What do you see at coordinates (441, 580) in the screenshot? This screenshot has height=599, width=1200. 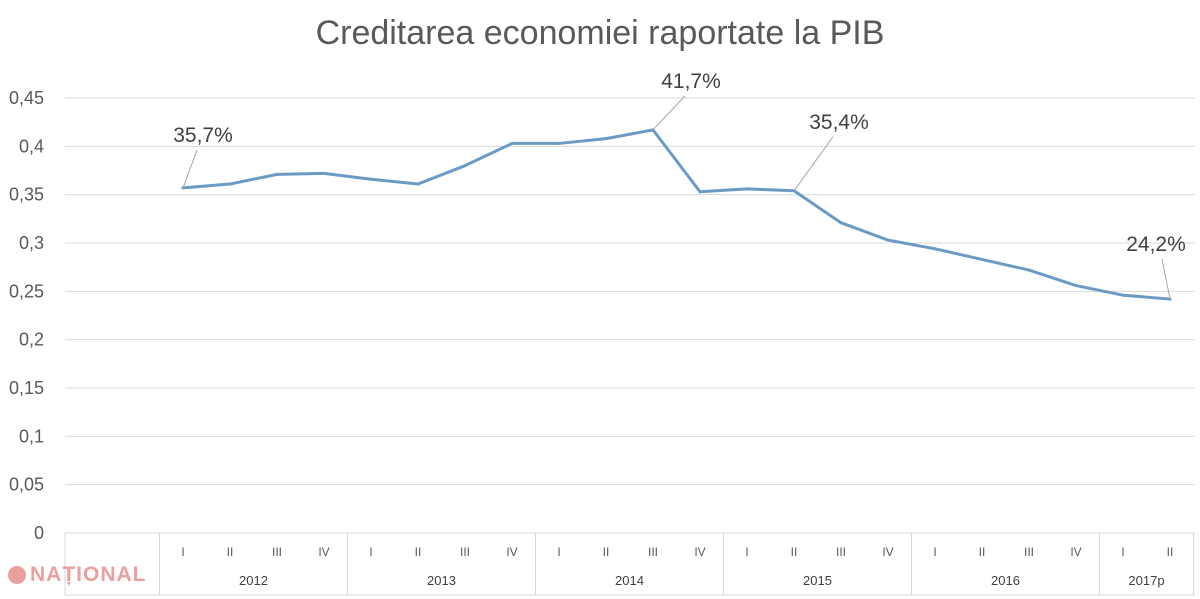 I see `year-label: 2013` at bounding box center [441, 580].